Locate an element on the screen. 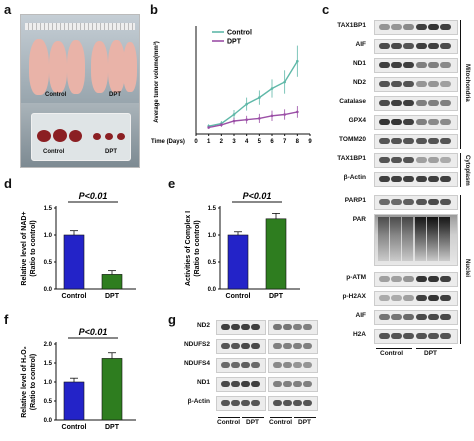  x-tick-label: 2 is located at coordinates (222, 142).